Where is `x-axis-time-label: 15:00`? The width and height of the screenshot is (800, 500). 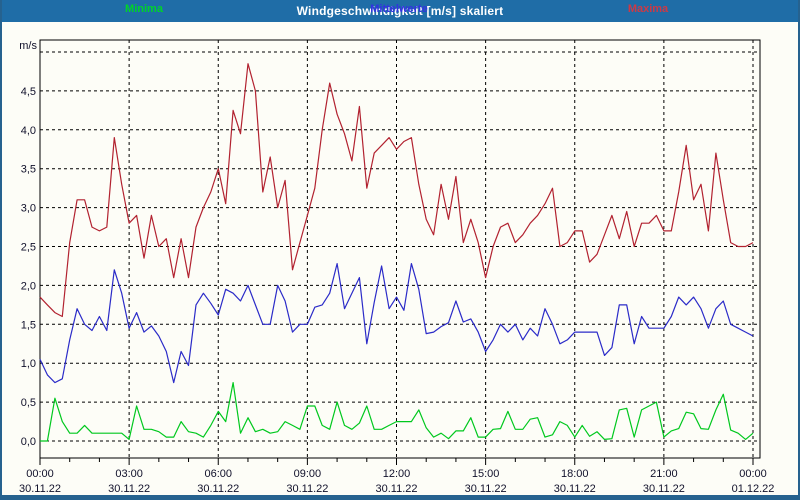
x-axis-time-label: 15:00 is located at coordinates (486, 474).